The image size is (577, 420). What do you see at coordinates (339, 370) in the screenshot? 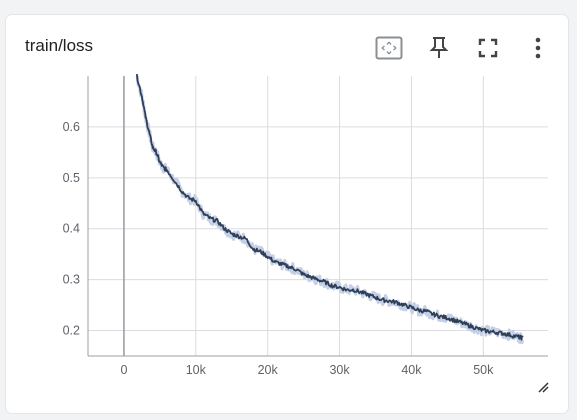
I see `x-tick-label: 30k` at bounding box center [339, 370].